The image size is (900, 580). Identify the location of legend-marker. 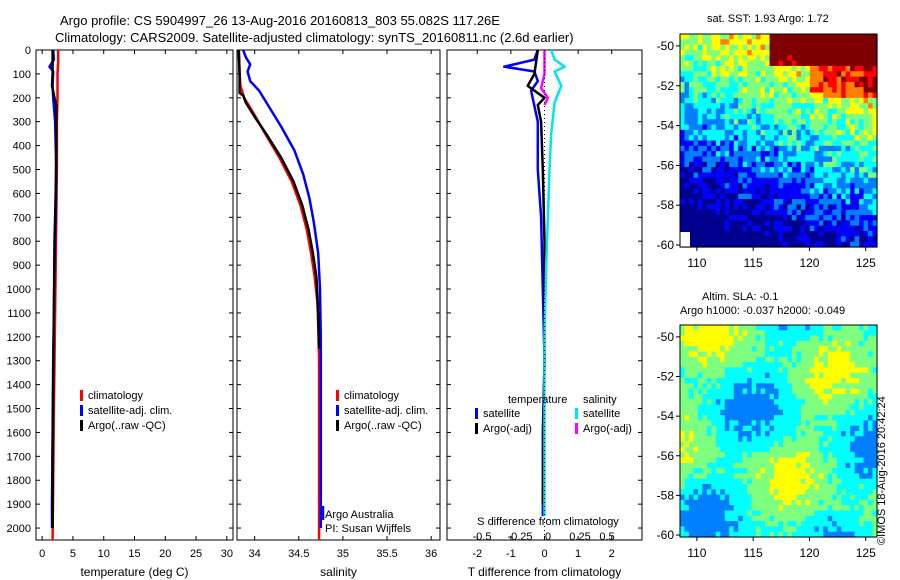
(476, 428).